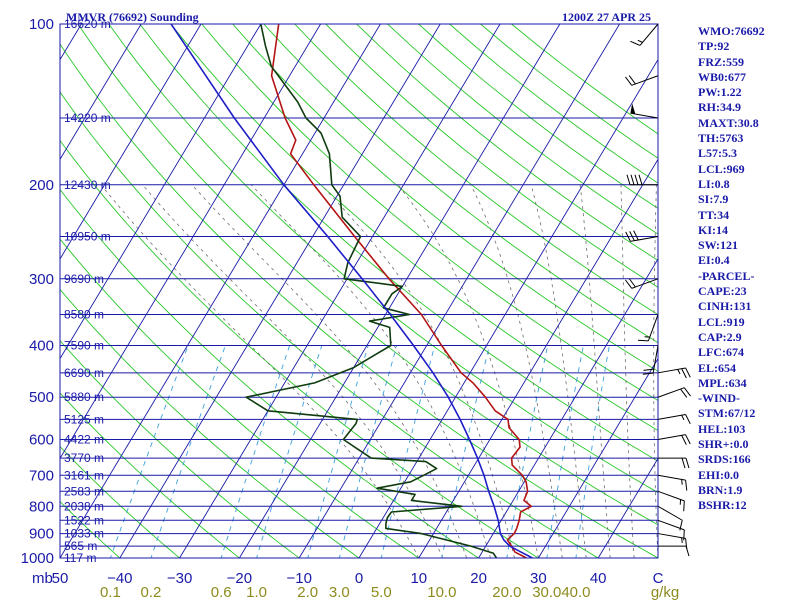  Describe the element at coordinates (665, 592) in the screenshot. I see `mixing-ratio-label: g/kg` at that location.